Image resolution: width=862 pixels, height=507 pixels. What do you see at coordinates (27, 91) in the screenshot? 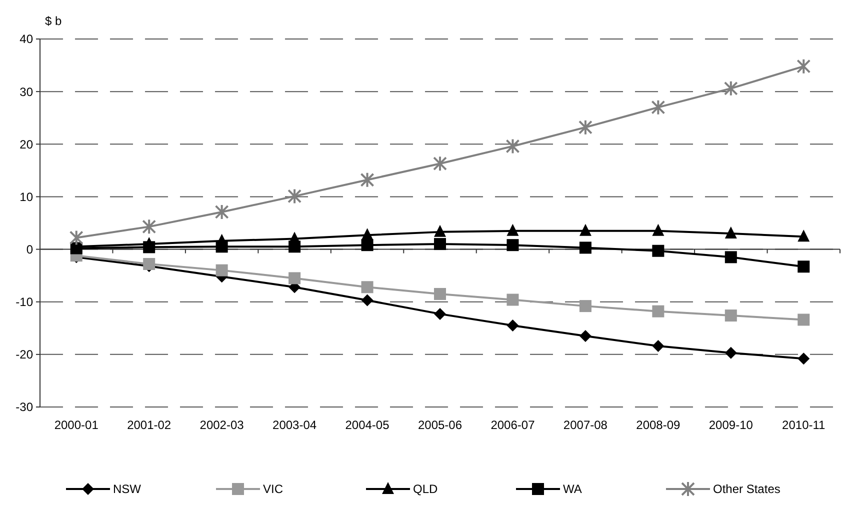
I see `y-tick-label: 30` at bounding box center [27, 91].